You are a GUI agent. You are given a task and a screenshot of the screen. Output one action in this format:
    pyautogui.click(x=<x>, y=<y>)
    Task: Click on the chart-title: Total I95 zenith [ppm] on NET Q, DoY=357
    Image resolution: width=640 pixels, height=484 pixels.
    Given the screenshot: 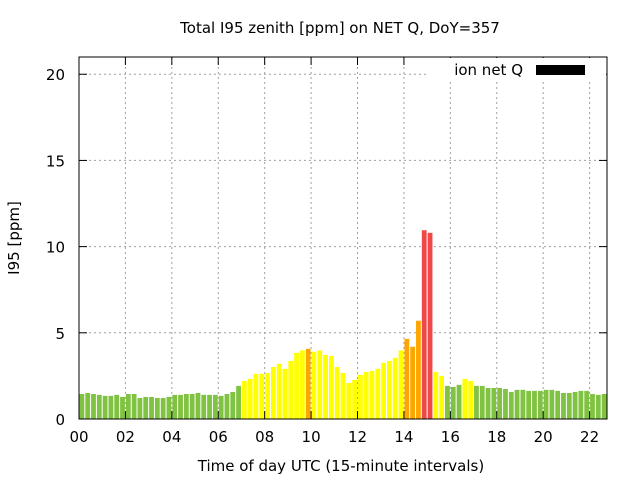 What is the action you would take?
    pyautogui.click(x=339, y=28)
    